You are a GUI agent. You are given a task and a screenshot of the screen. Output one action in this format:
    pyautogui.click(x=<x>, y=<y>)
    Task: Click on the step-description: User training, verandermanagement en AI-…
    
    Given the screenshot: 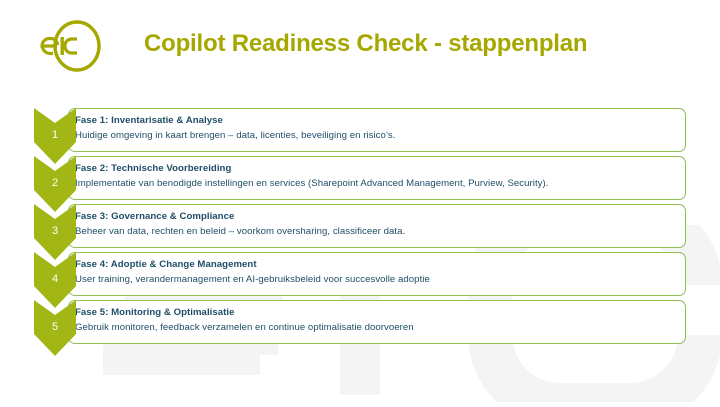 What is the action you would take?
    pyautogui.click(x=252, y=279)
    